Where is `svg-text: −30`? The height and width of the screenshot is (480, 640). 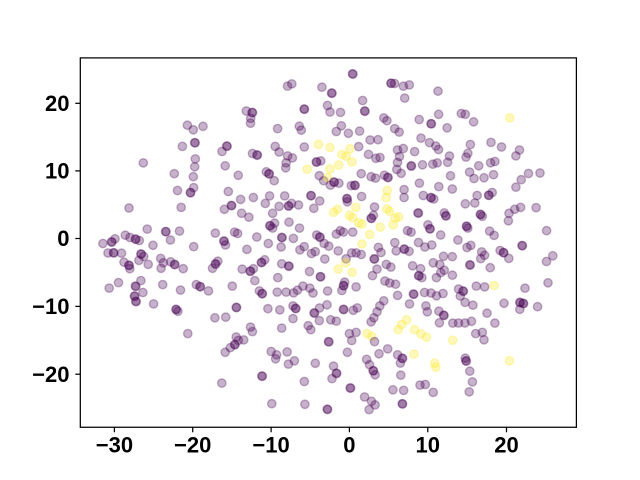
svg-text: −30 is located at coordinates (114, 445).